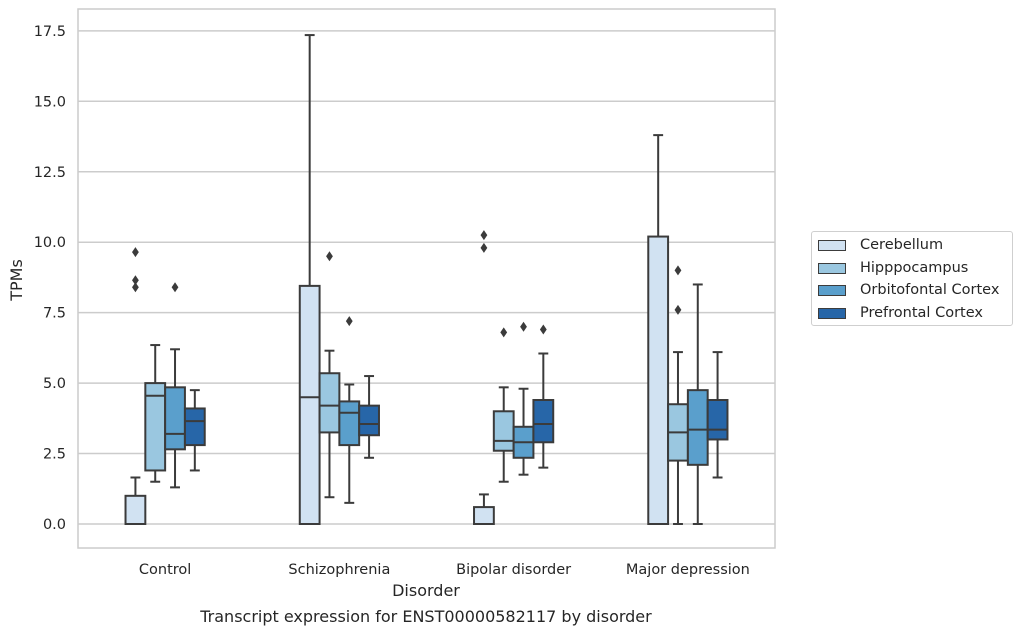  What do you see at coordinates (54, 384) in the screenshot?
I see `y-tick-label: 5.0` at bounding box center [54, 384].